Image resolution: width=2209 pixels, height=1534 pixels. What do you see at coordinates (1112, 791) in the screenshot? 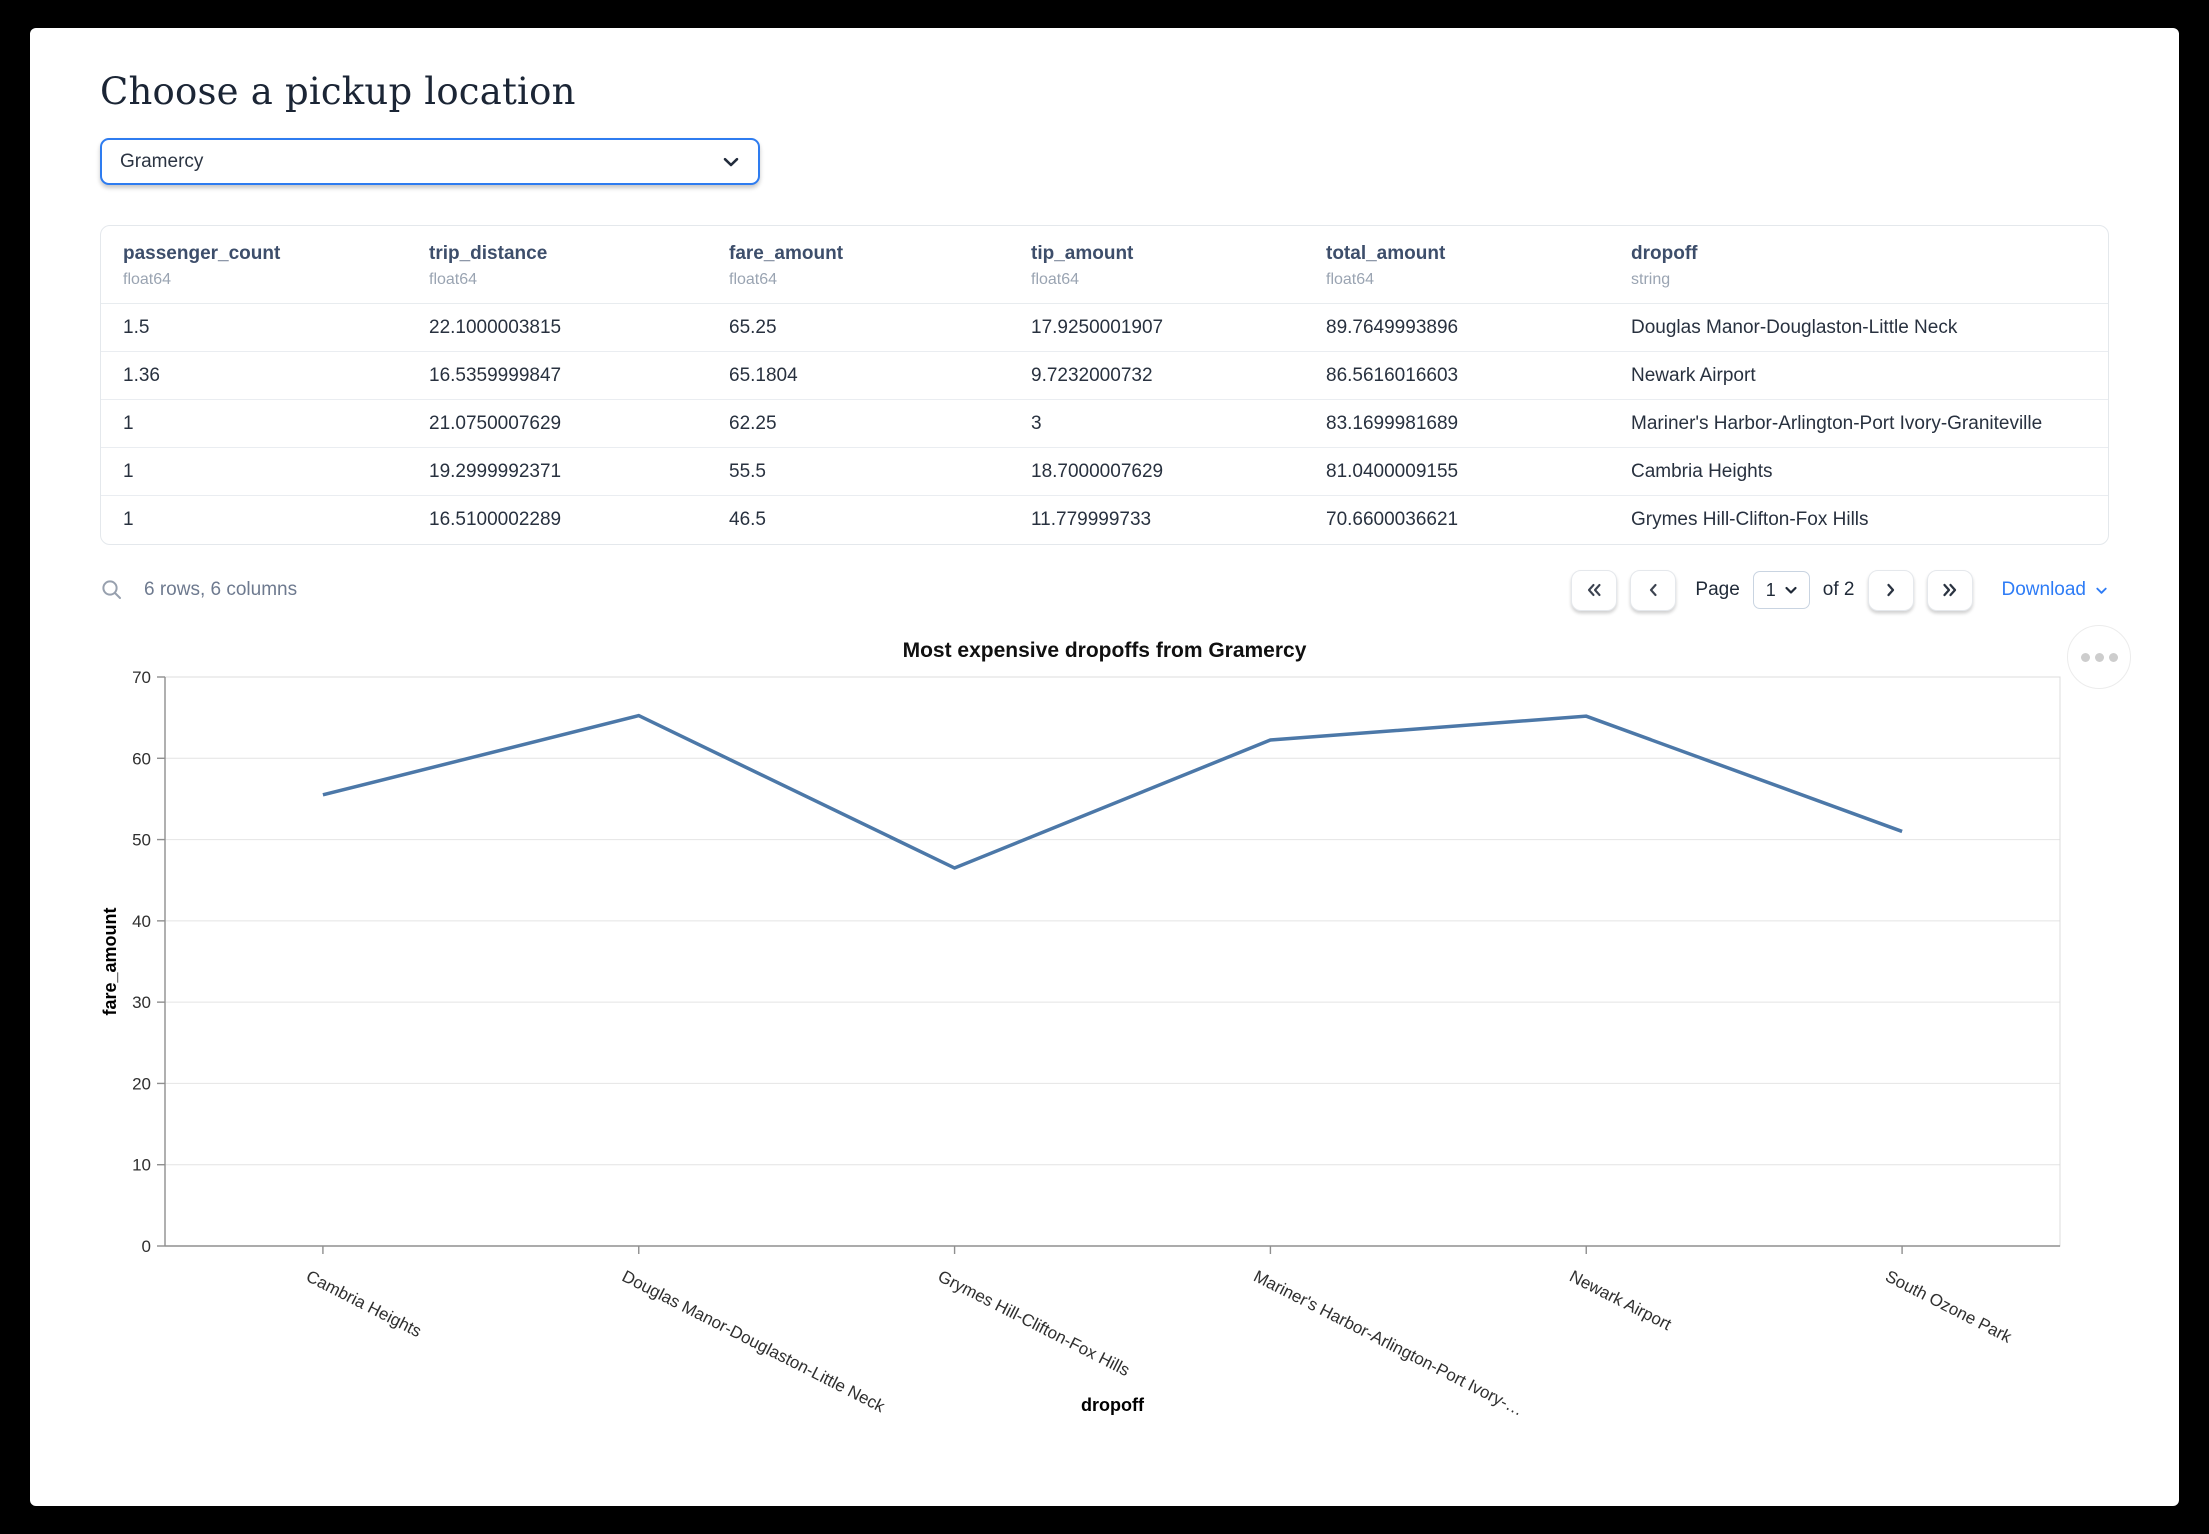
I see `fare-line-series` at bounding box center [1112, 791].